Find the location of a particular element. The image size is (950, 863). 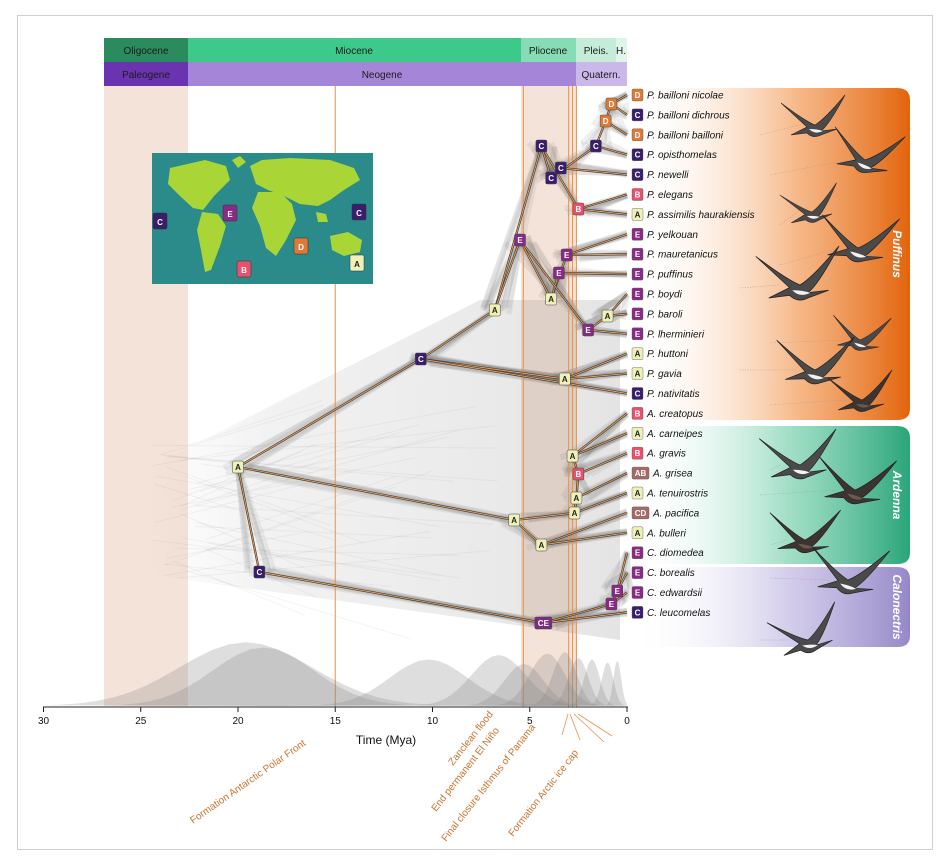

tip-row: E P. yelkouan is located at coordinates (664, 234).